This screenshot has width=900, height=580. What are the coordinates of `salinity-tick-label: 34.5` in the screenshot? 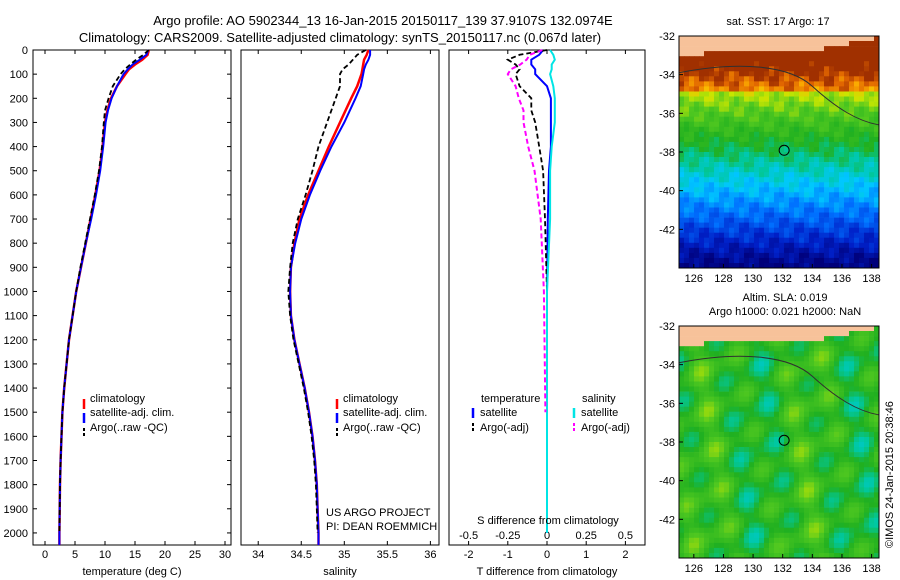 It's located at (301, 555).